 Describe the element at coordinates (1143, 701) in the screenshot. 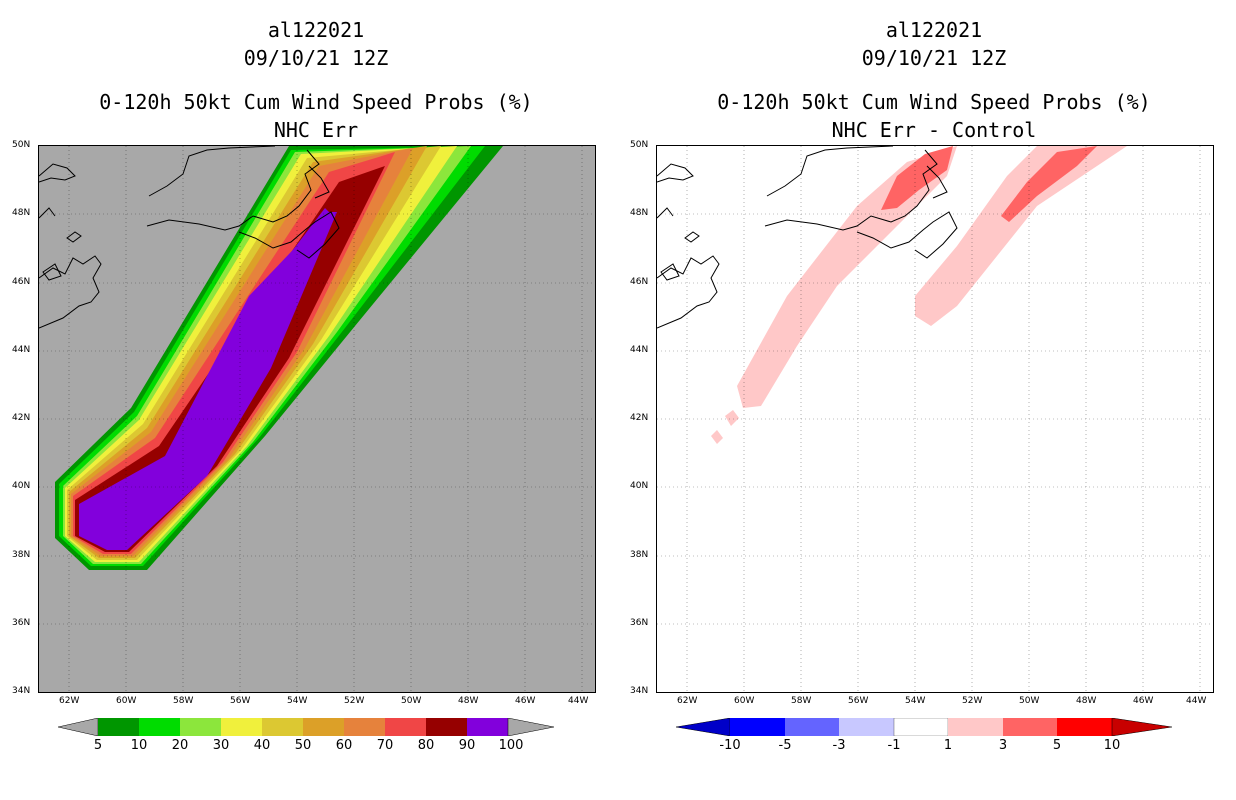

I see `right-lon-label-46w: 46W` at that location.